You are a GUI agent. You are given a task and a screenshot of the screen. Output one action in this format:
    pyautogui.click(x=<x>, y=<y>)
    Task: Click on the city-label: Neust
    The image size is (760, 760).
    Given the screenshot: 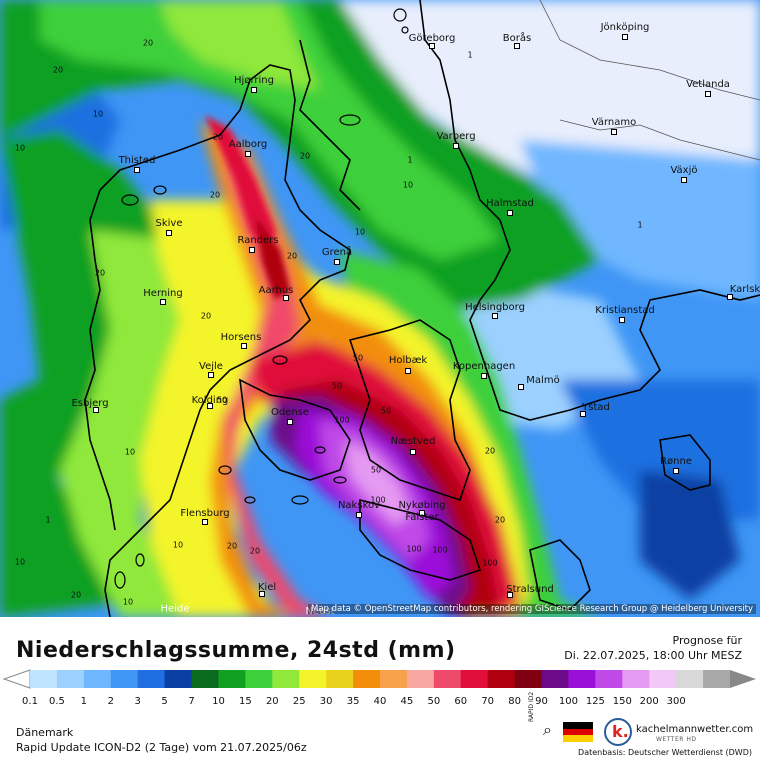 What is the action you would take?
    pyautogui.click(x=320, y=611)
    